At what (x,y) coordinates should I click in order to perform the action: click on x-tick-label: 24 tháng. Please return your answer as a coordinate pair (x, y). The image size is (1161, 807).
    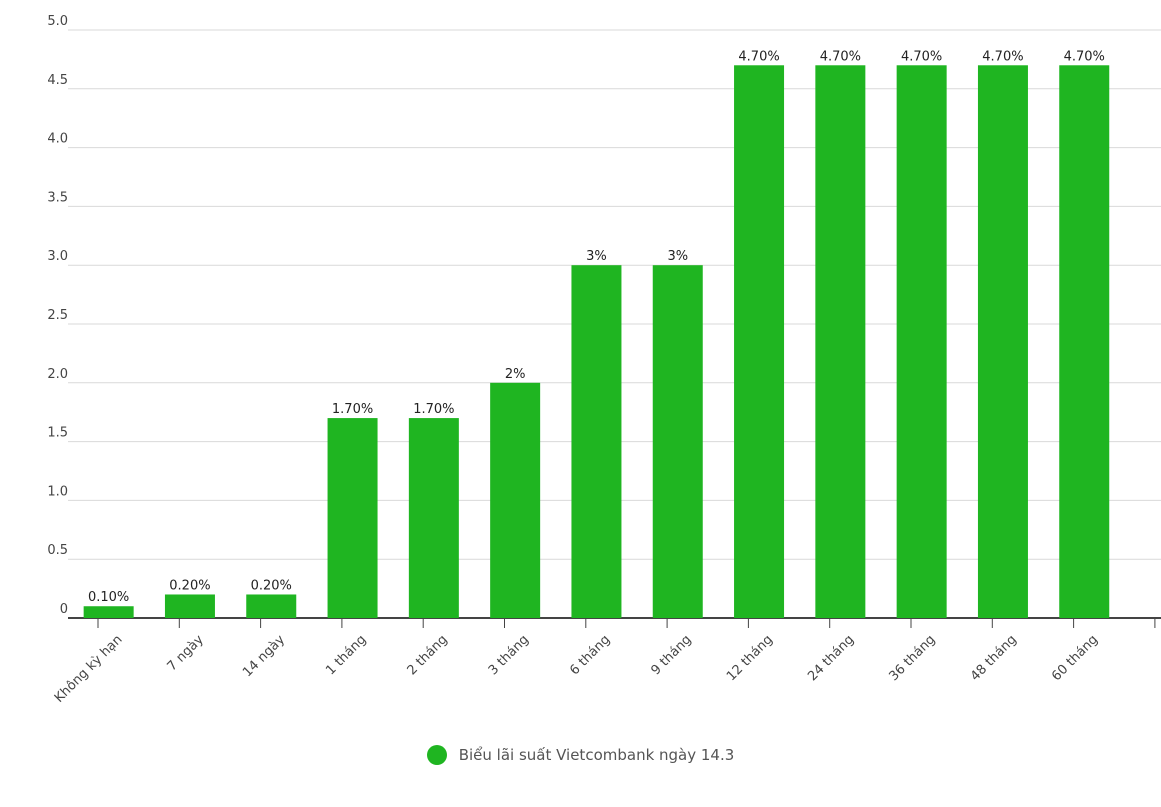
    Looking at the image, I should click on (831, 658).